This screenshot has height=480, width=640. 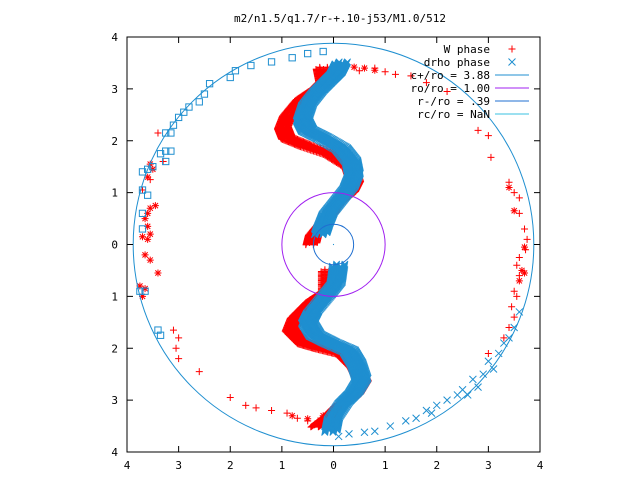 I want to click on x-tick-label-2: 2, so click(x=230, y=465).